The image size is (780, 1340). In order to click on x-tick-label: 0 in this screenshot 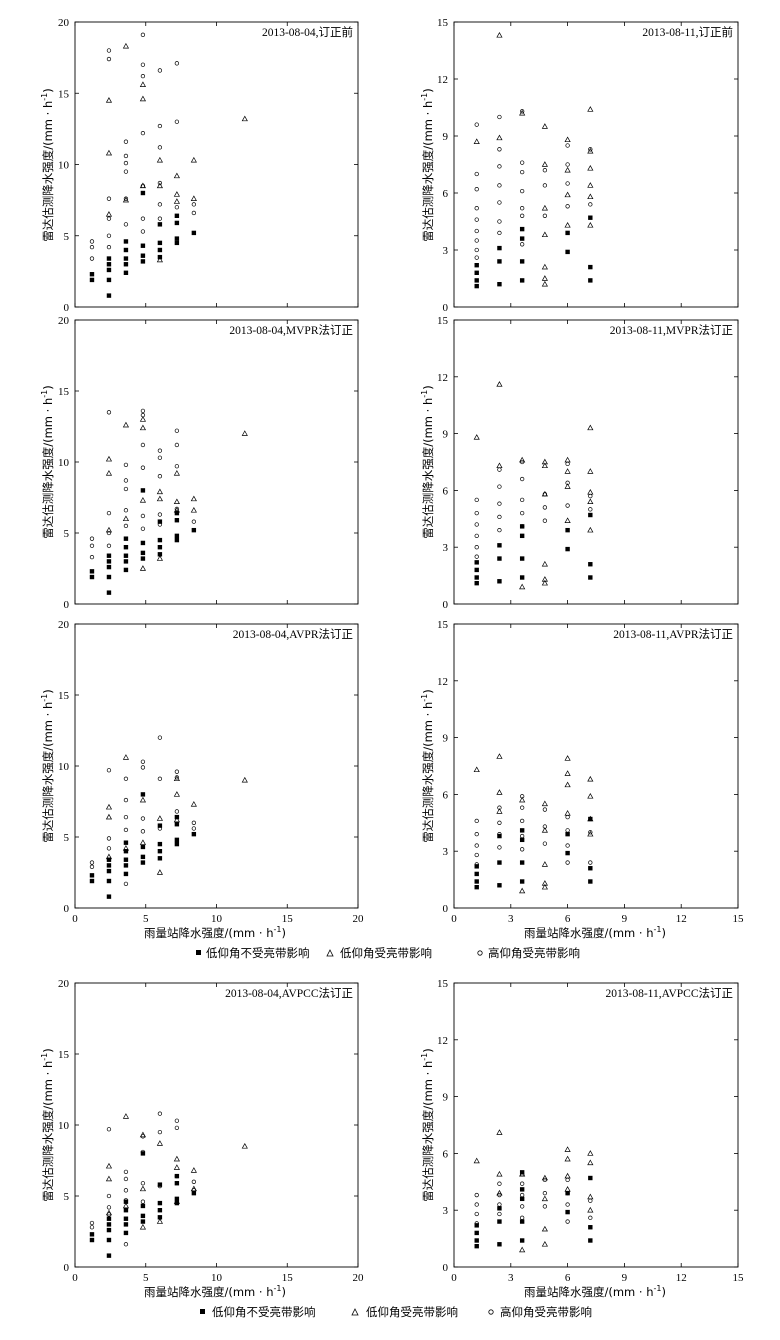, I will do `click(454, 1278)`.